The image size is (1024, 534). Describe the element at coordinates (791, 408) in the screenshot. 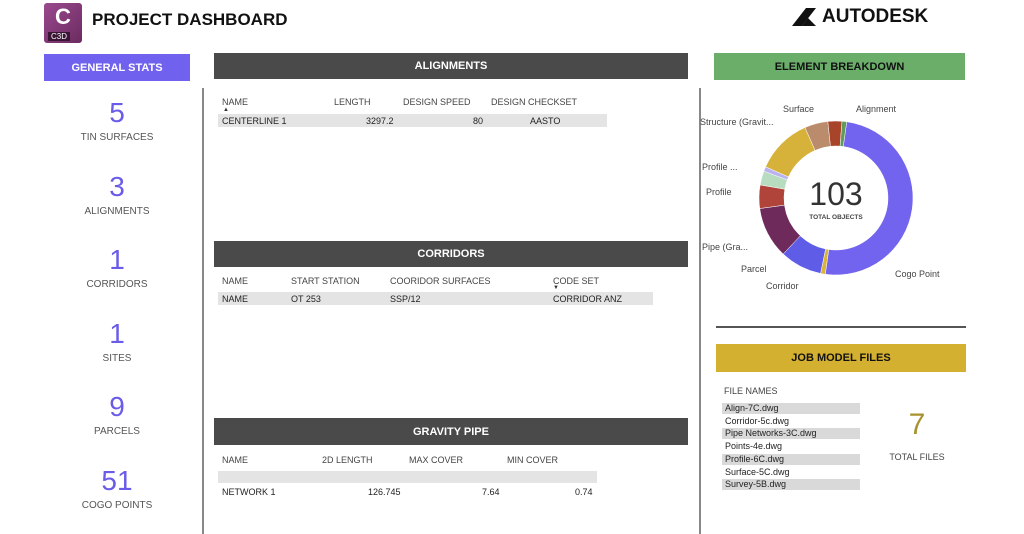

I see `file-list-item: Align-7C.dwg` at that location.